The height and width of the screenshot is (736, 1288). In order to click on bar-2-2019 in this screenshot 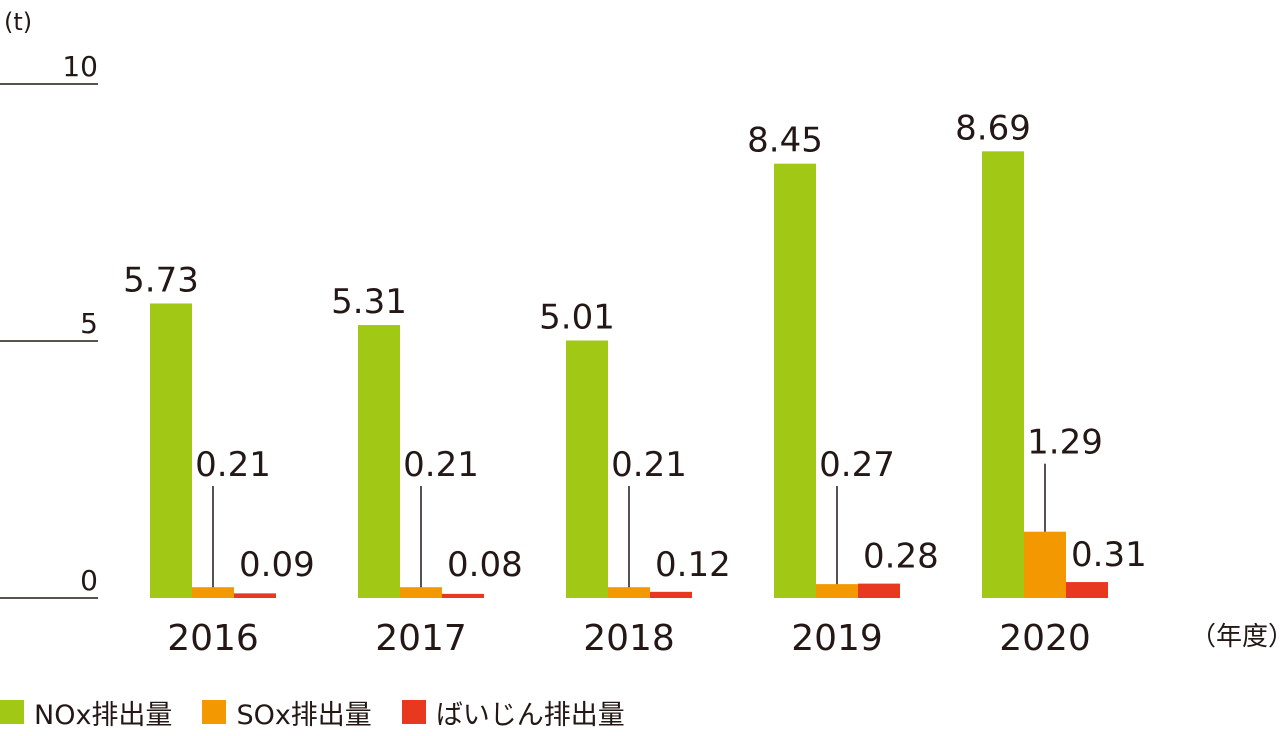, I will do `click(879, 590)`.